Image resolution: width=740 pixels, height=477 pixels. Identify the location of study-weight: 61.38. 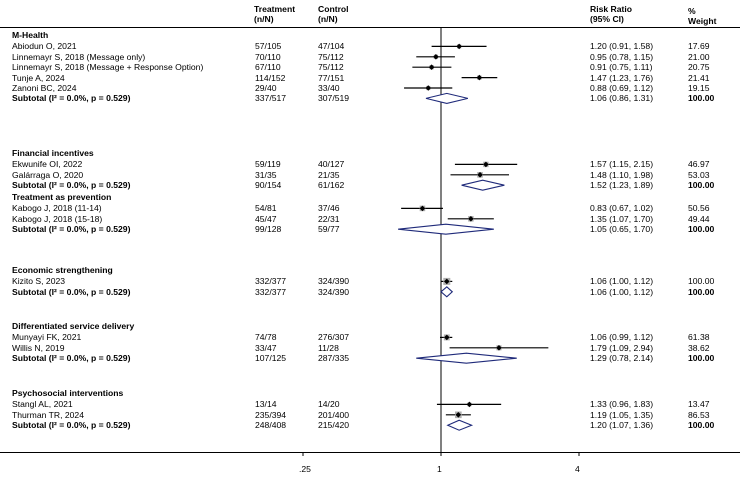
(699, 337).